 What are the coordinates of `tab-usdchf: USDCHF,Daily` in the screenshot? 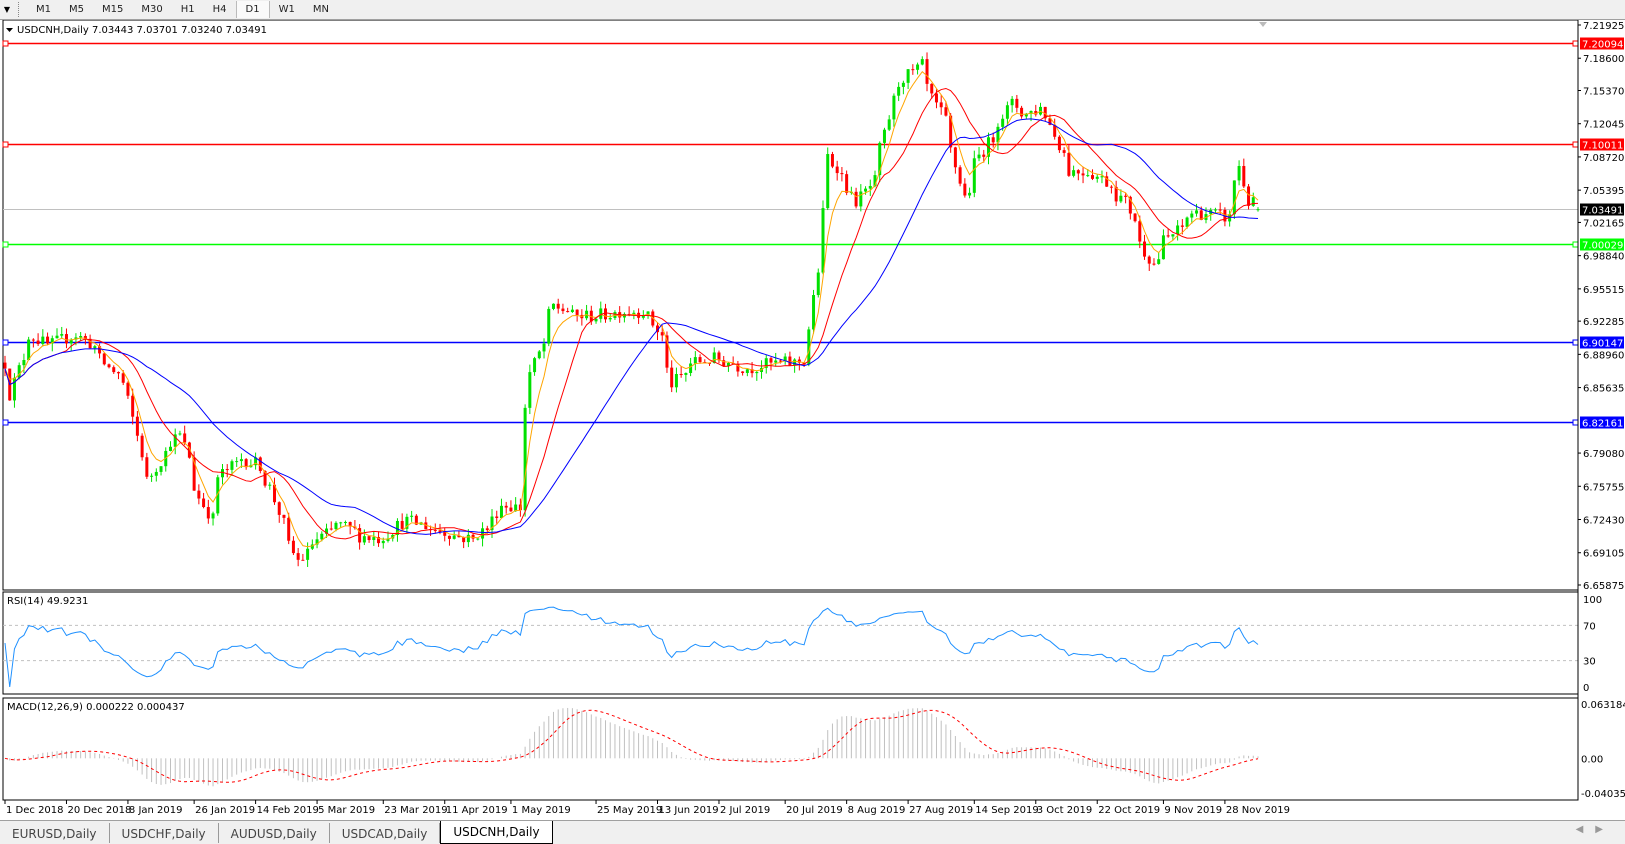 It's located at (164, 833).